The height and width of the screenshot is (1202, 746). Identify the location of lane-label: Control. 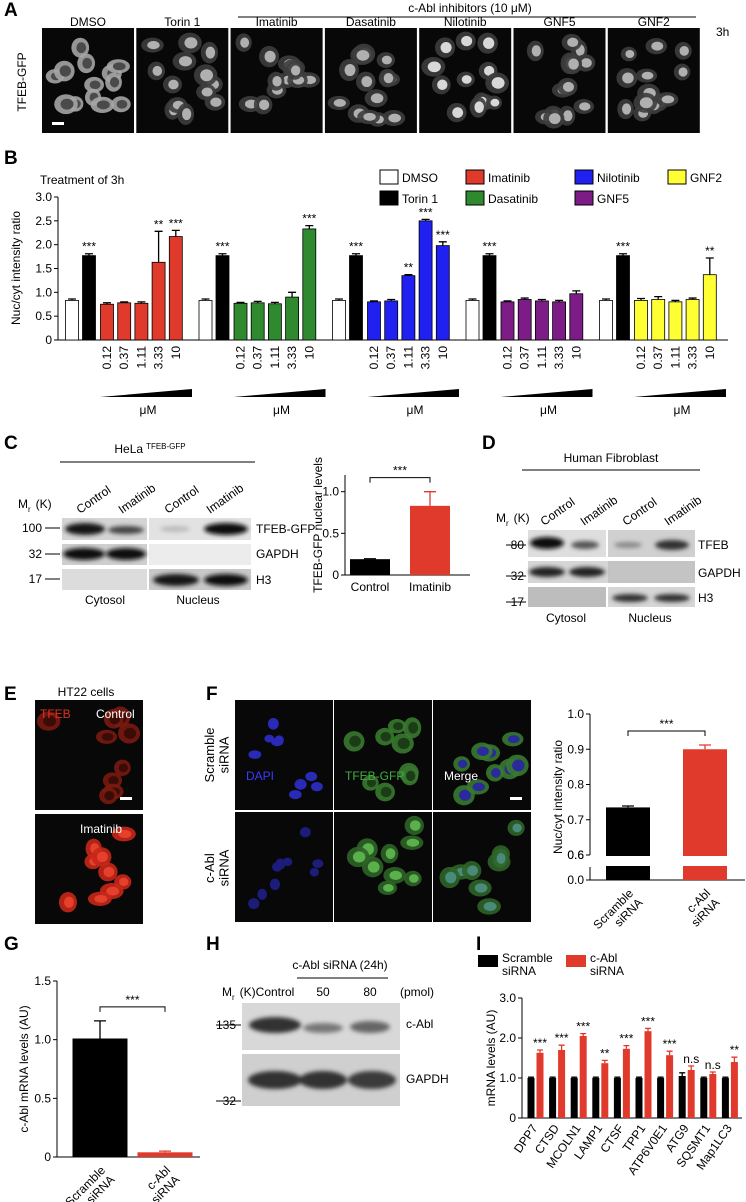
(94, 500).